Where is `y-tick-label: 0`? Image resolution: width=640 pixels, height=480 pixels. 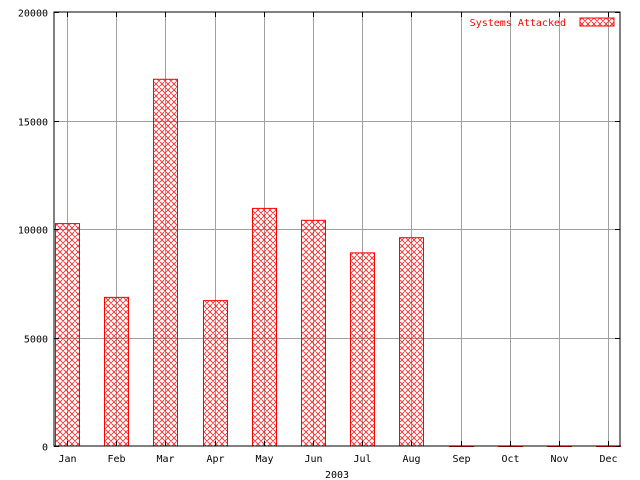
y-tick-label: 0 is located at coordinates (45, 448).